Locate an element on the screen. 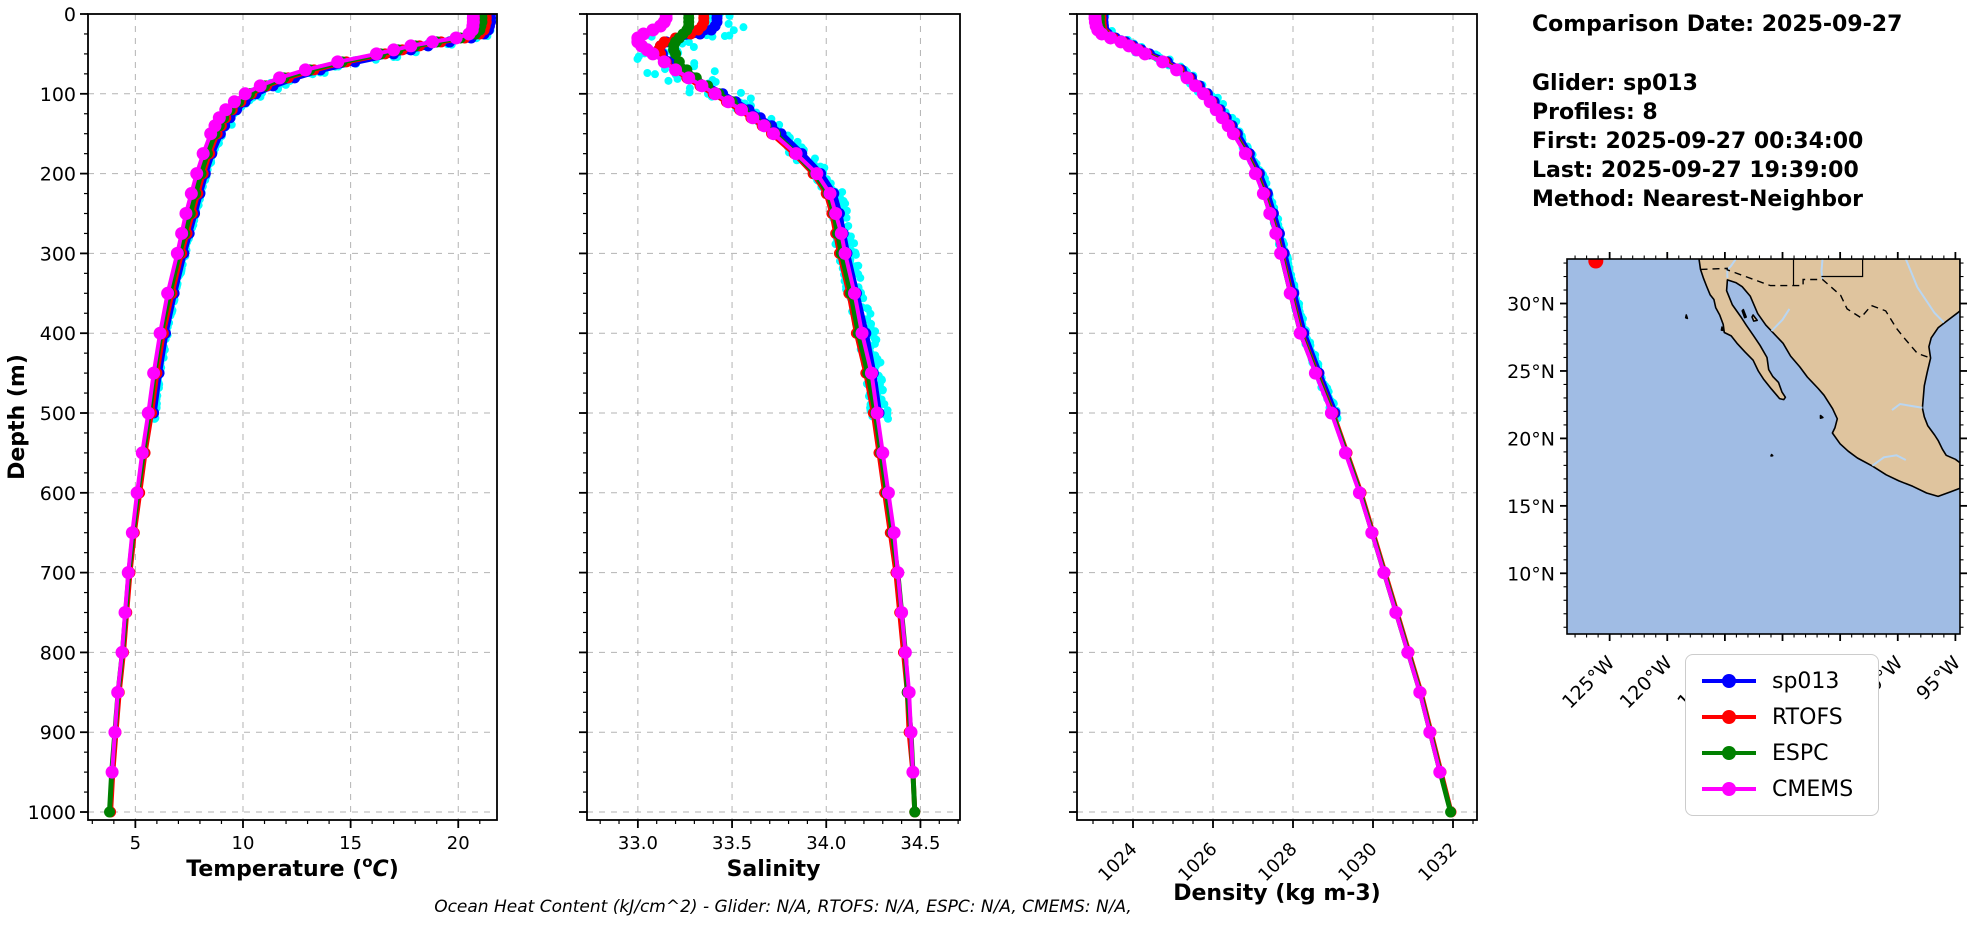  svg-text: 700 is located at coordinates (58, 574).